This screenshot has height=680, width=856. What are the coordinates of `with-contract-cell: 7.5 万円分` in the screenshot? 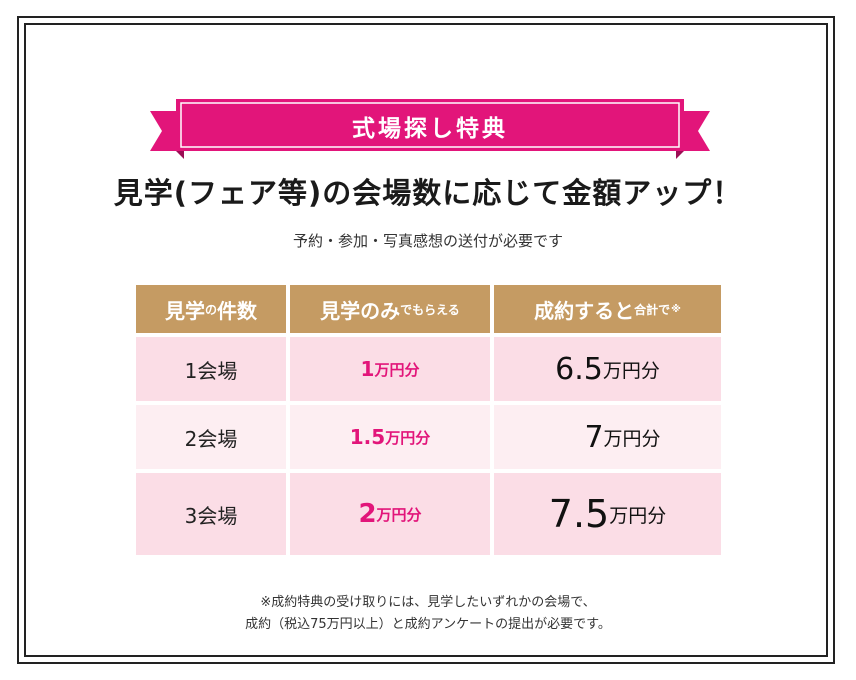 It's located at (607, 514).